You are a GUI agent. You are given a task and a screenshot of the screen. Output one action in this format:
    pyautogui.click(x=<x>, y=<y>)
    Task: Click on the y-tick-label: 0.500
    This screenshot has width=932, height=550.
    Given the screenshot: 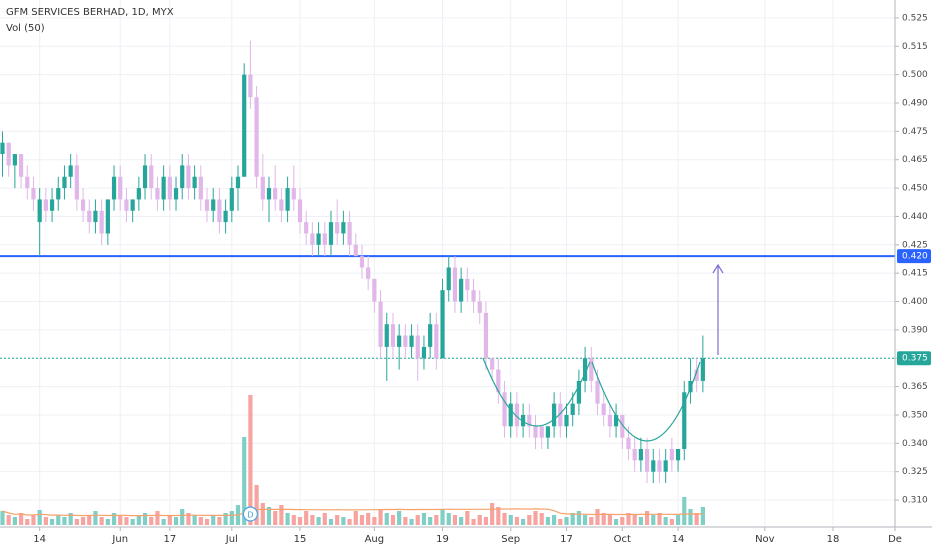 What is the action you would take?
    pyautogui.click(x=915, y=75)
    